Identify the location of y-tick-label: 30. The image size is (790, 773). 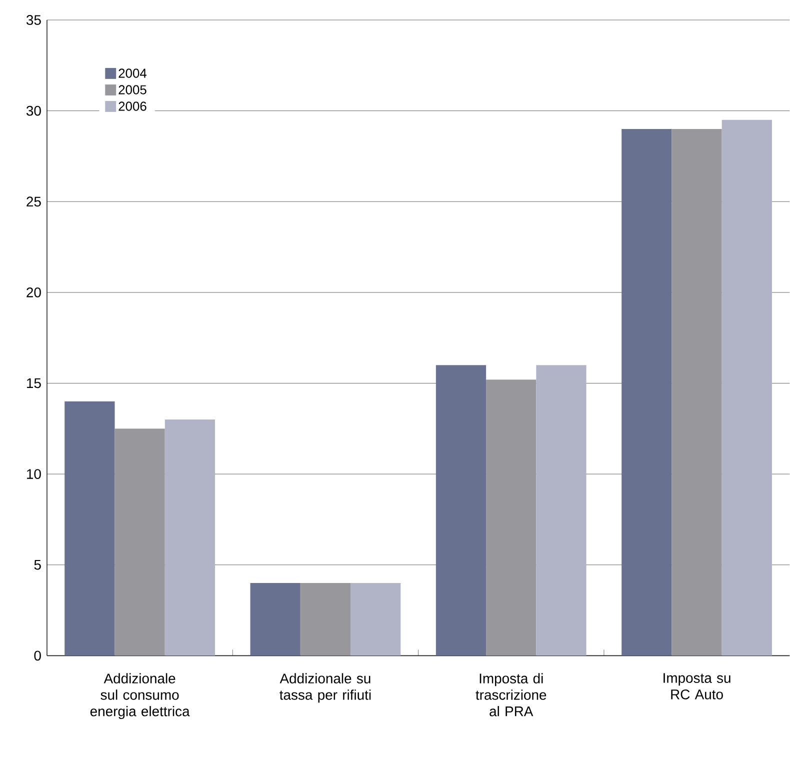
(33, 111).